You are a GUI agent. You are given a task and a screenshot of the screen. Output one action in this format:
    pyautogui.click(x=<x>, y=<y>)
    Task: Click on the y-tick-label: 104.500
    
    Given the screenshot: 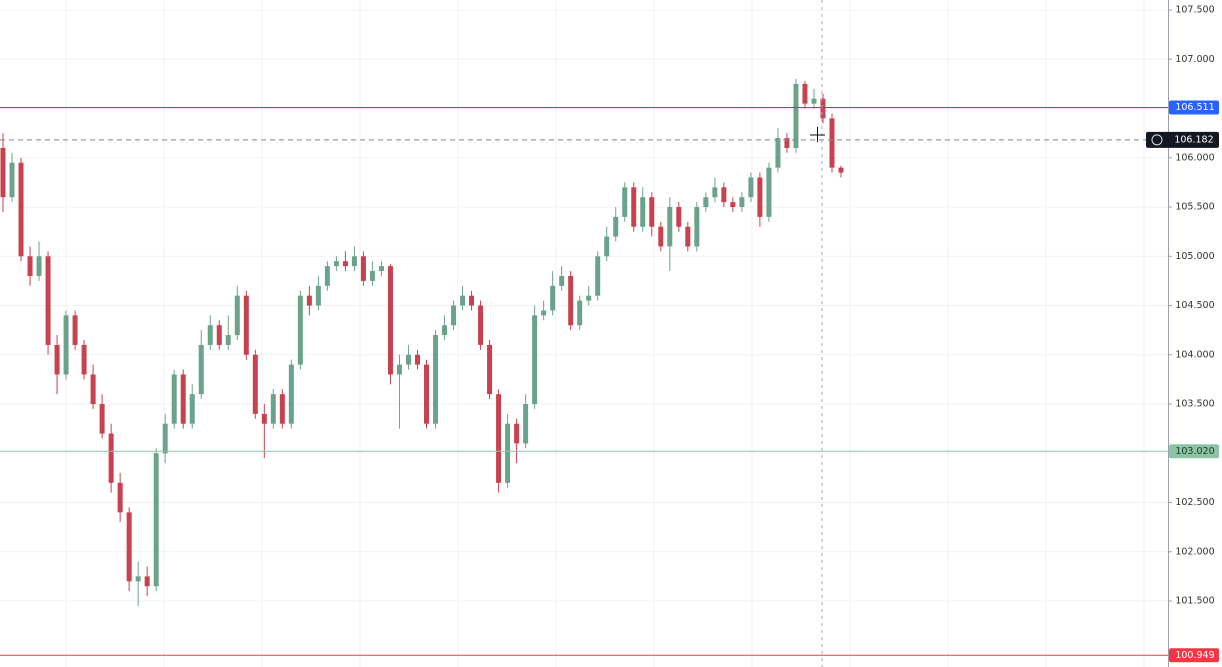 What is the action you would take?
    pyautogui.click(x=1194, y=305)
    